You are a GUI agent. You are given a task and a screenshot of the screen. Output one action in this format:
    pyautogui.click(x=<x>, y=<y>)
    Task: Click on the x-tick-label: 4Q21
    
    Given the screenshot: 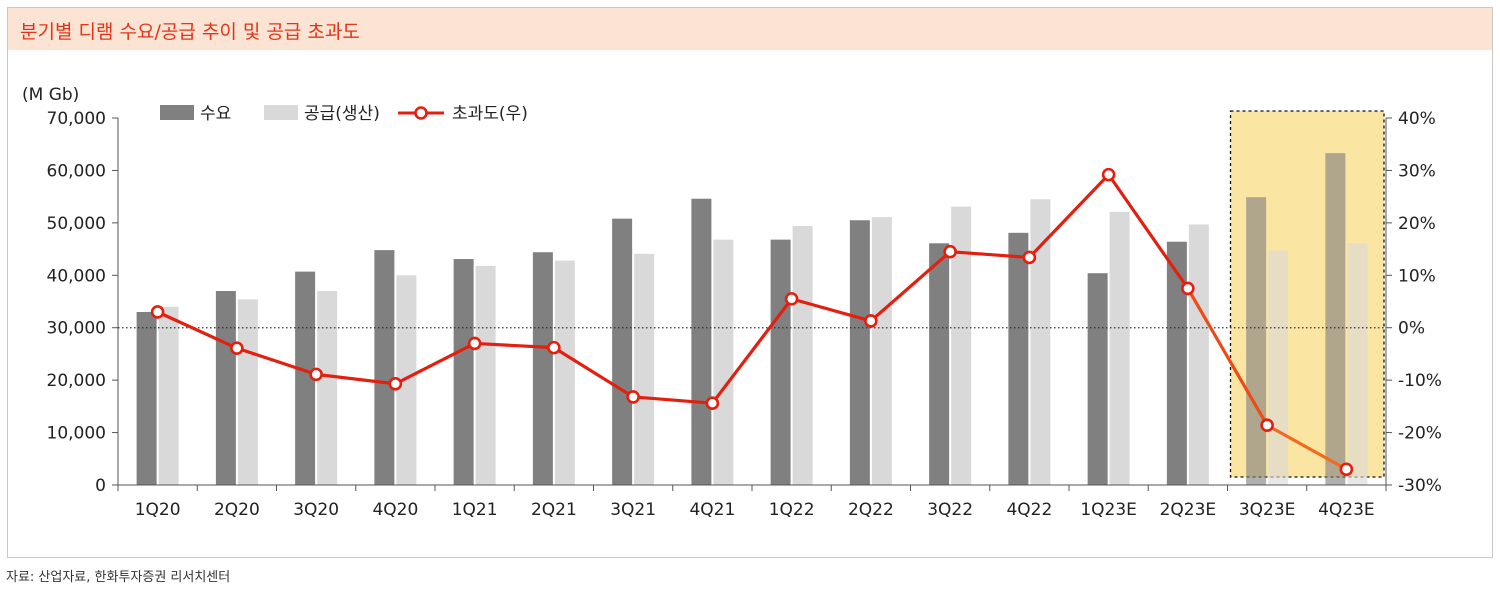 What is the action you would take?
    pyautogui.click(x=712, y=510)
    